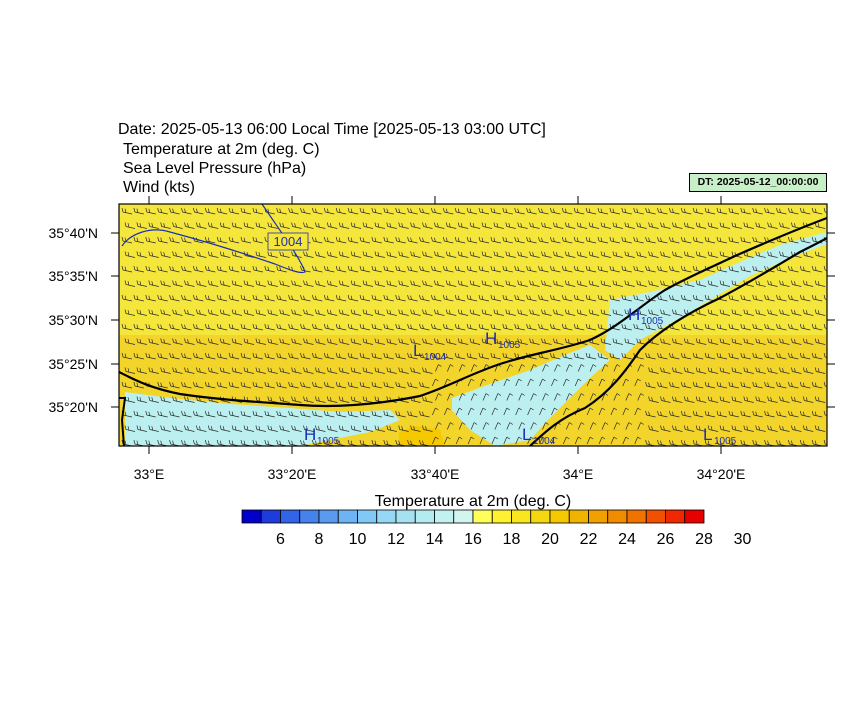 The image size is (864, 720). I want to click on colorbar-tick-label: 20, so click(550, 539).